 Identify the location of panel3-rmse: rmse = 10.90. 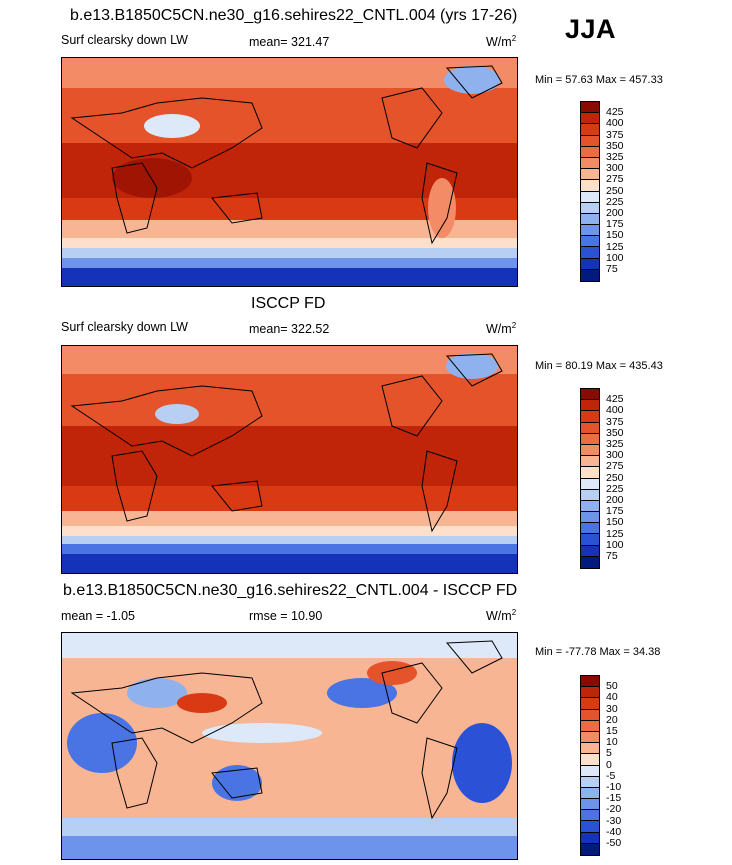
(286, 616).